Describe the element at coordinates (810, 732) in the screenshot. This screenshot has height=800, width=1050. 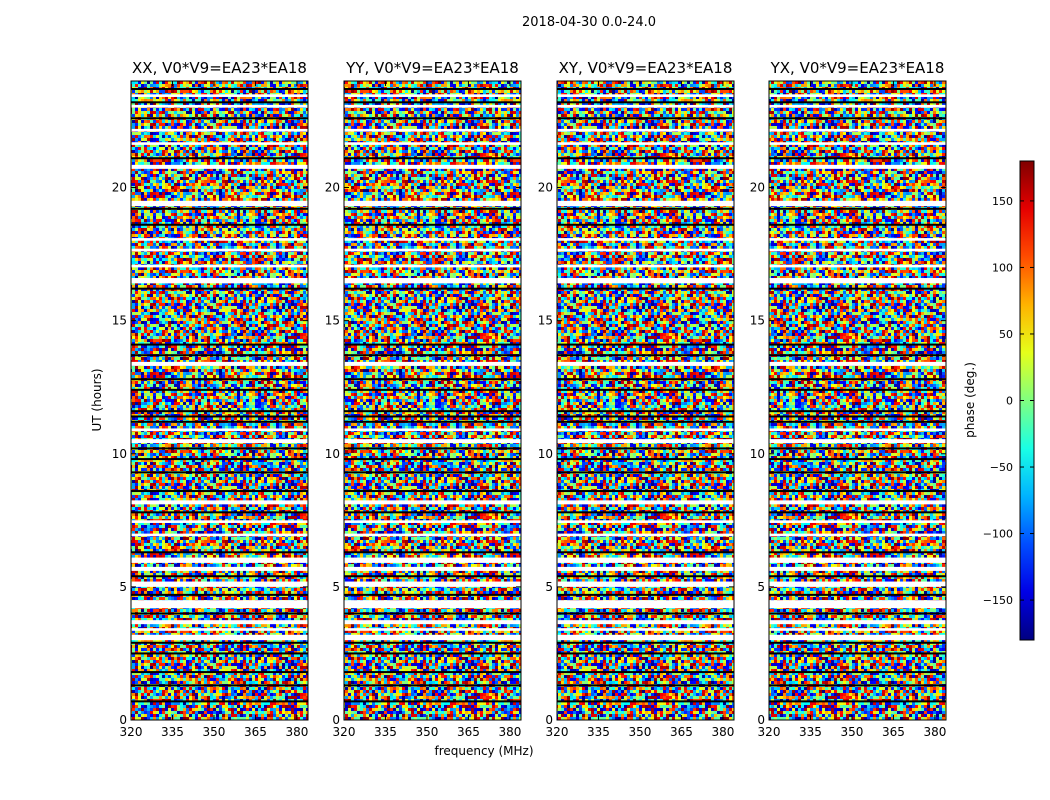
I see `x-tick-label: 335` at that location.